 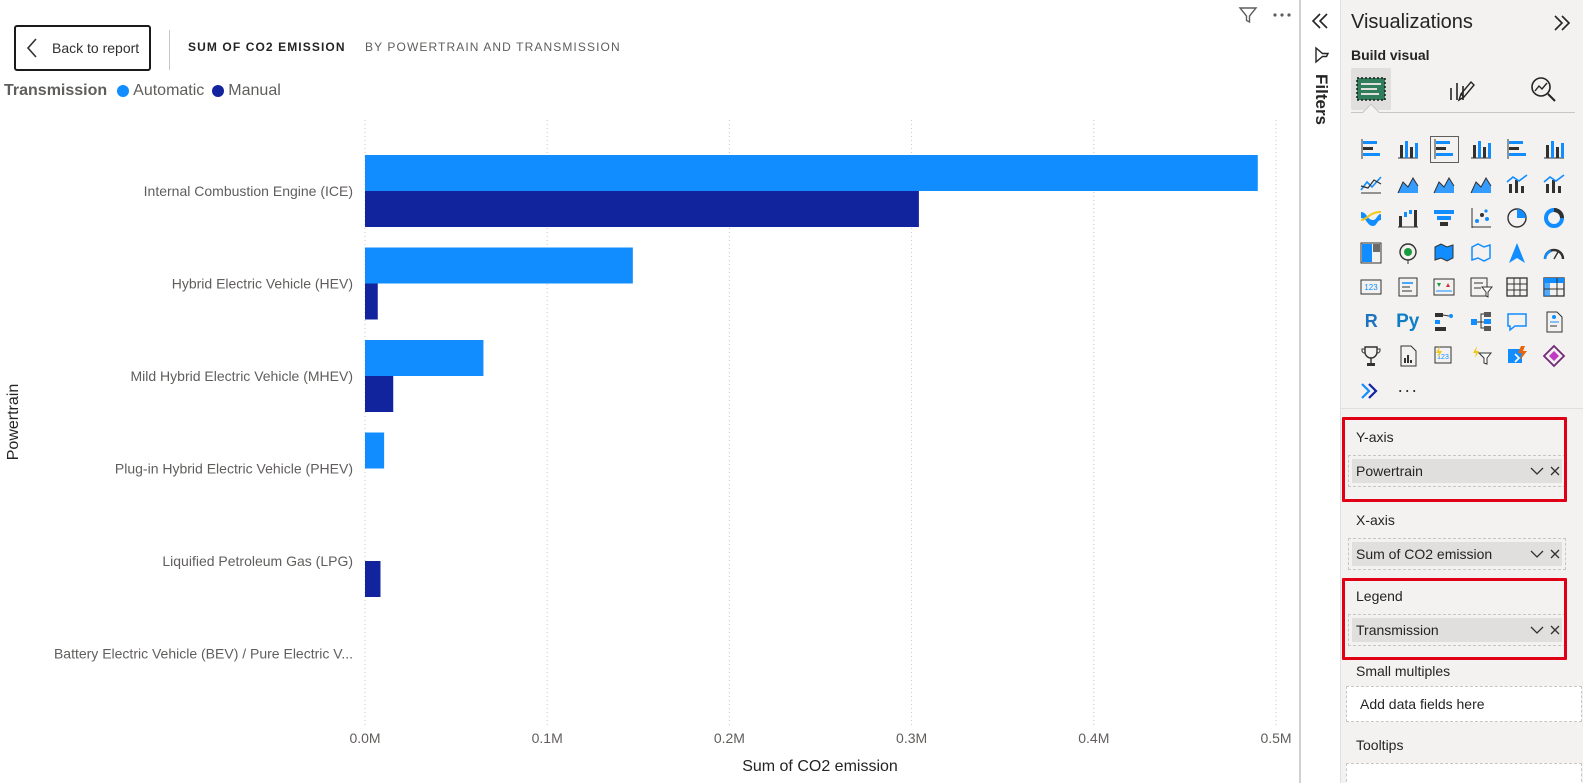 I want to click on analytics-icon, so click(x=1543, y=89).